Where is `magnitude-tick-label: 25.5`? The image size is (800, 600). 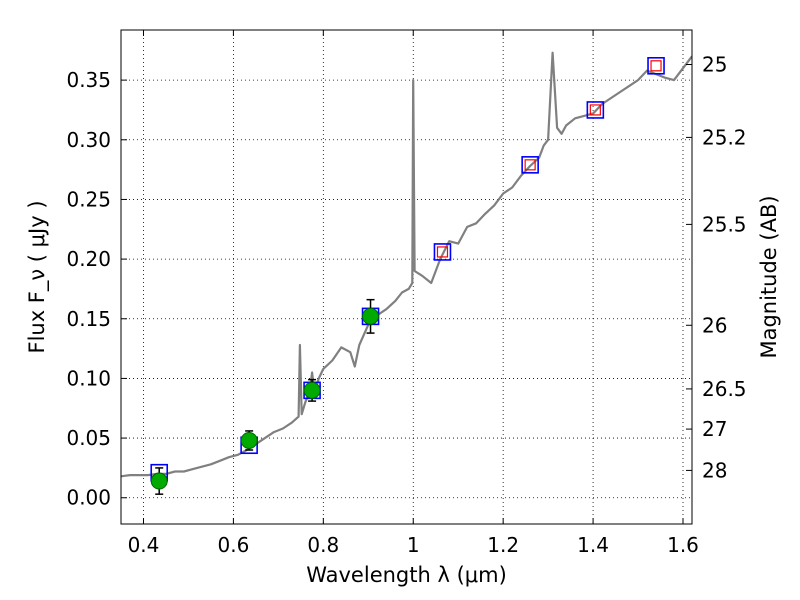 magnitude-tick-label: 25.5 is located at coordinates (724, 224).